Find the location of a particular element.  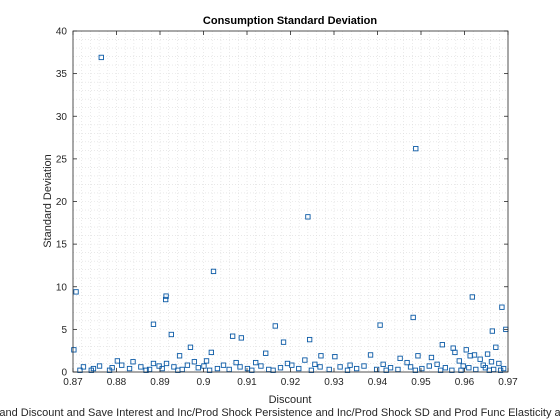

chart-title: Consumption Standard Deviation is located at coordinates (290, 21).